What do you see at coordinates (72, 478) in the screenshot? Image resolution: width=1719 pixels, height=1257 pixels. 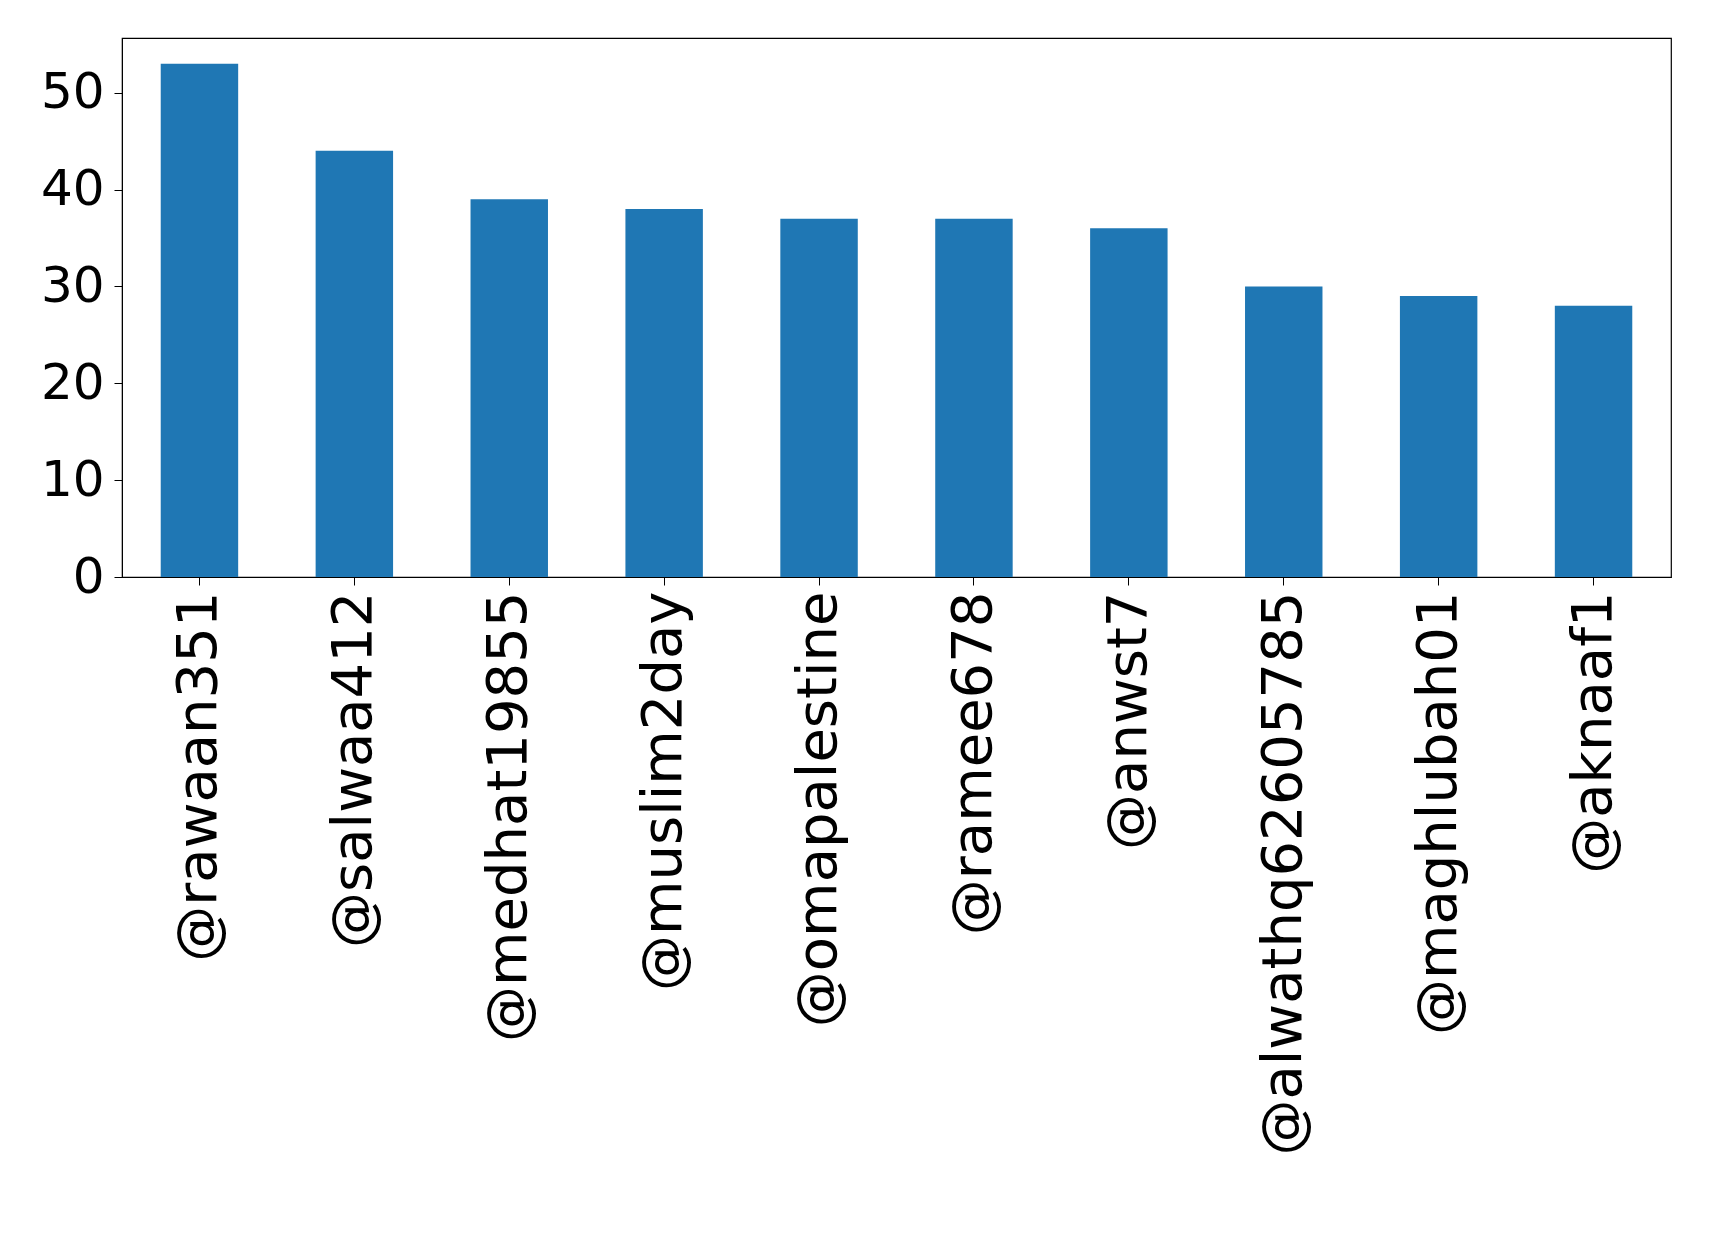 I see `y-tick-label: 10` at bounding box center [72, 478].